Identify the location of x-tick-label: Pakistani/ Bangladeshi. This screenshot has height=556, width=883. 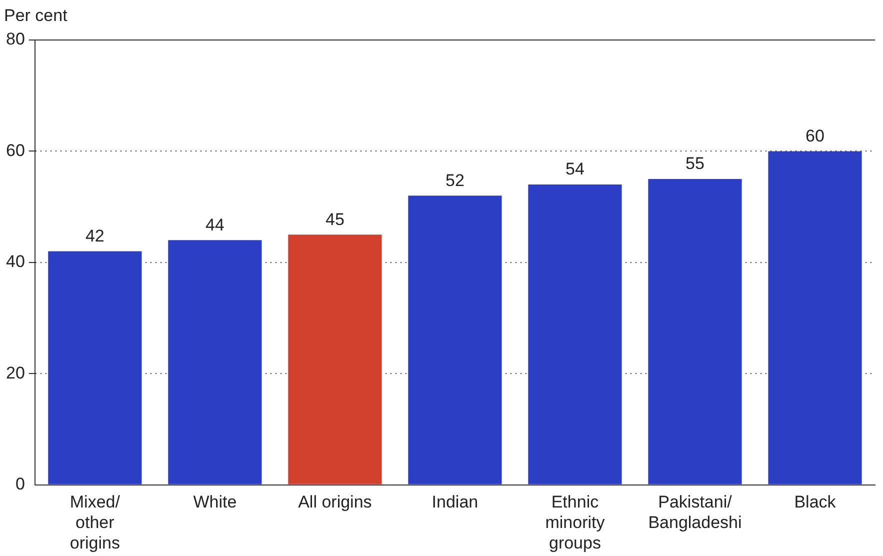
(695, 512).